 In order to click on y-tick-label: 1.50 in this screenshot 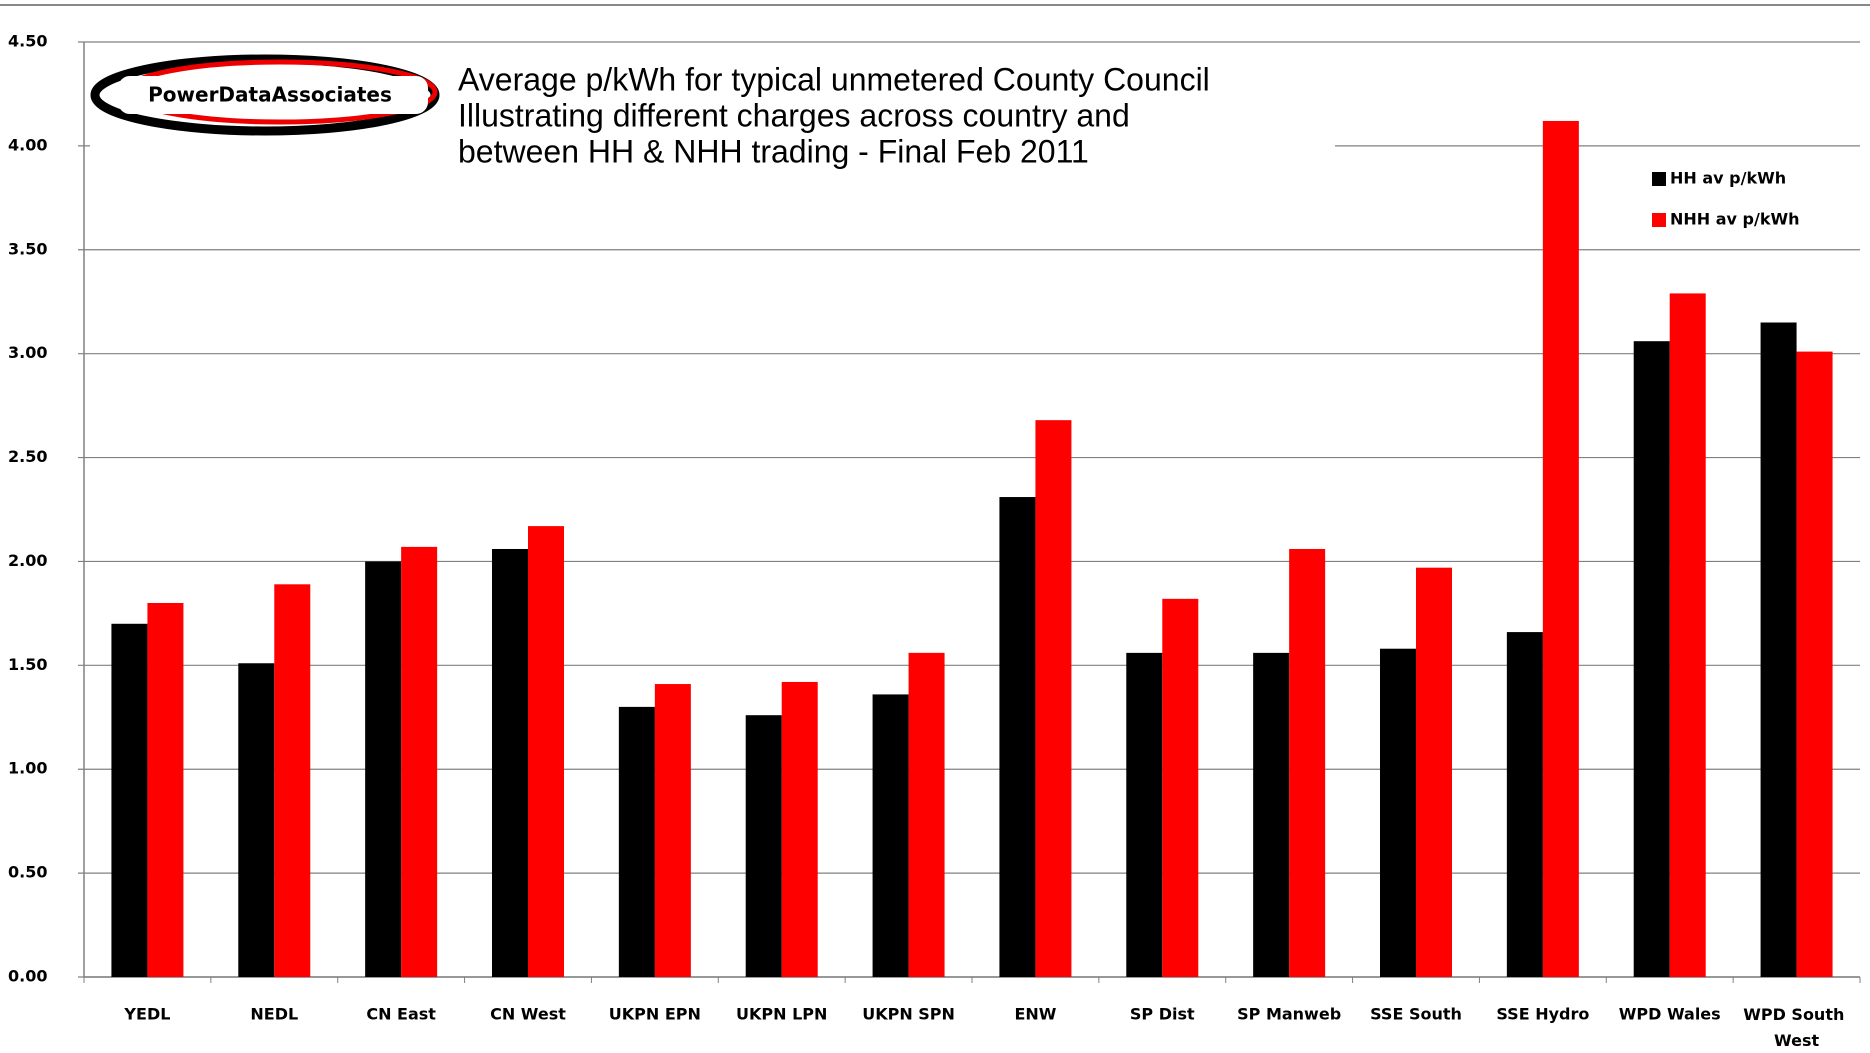, I will do `click(27, 664)`.